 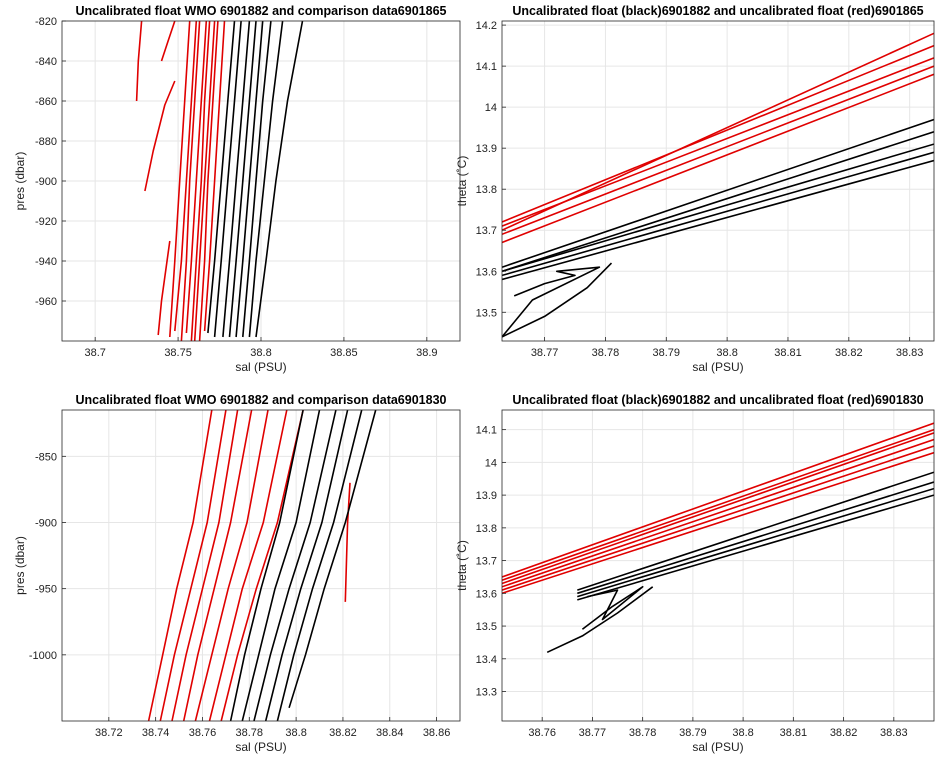 What do you see at coordinates (486, 660) in the screenshot?
I see `y-tick-label: 13.4` at bounding box center [486, 660].